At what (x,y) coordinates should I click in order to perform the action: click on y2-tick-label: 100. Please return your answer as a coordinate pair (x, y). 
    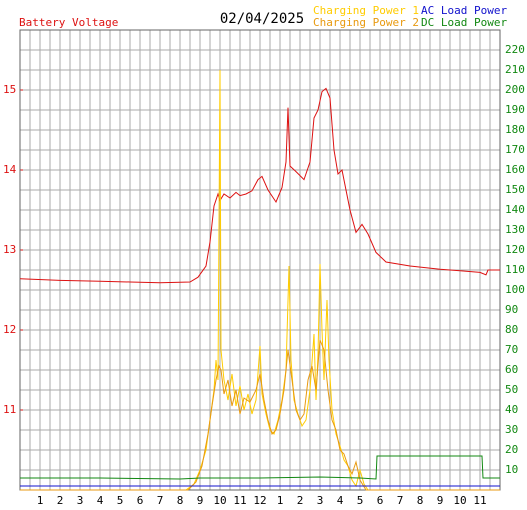
    Looking at the image, I should click on (515, 289).